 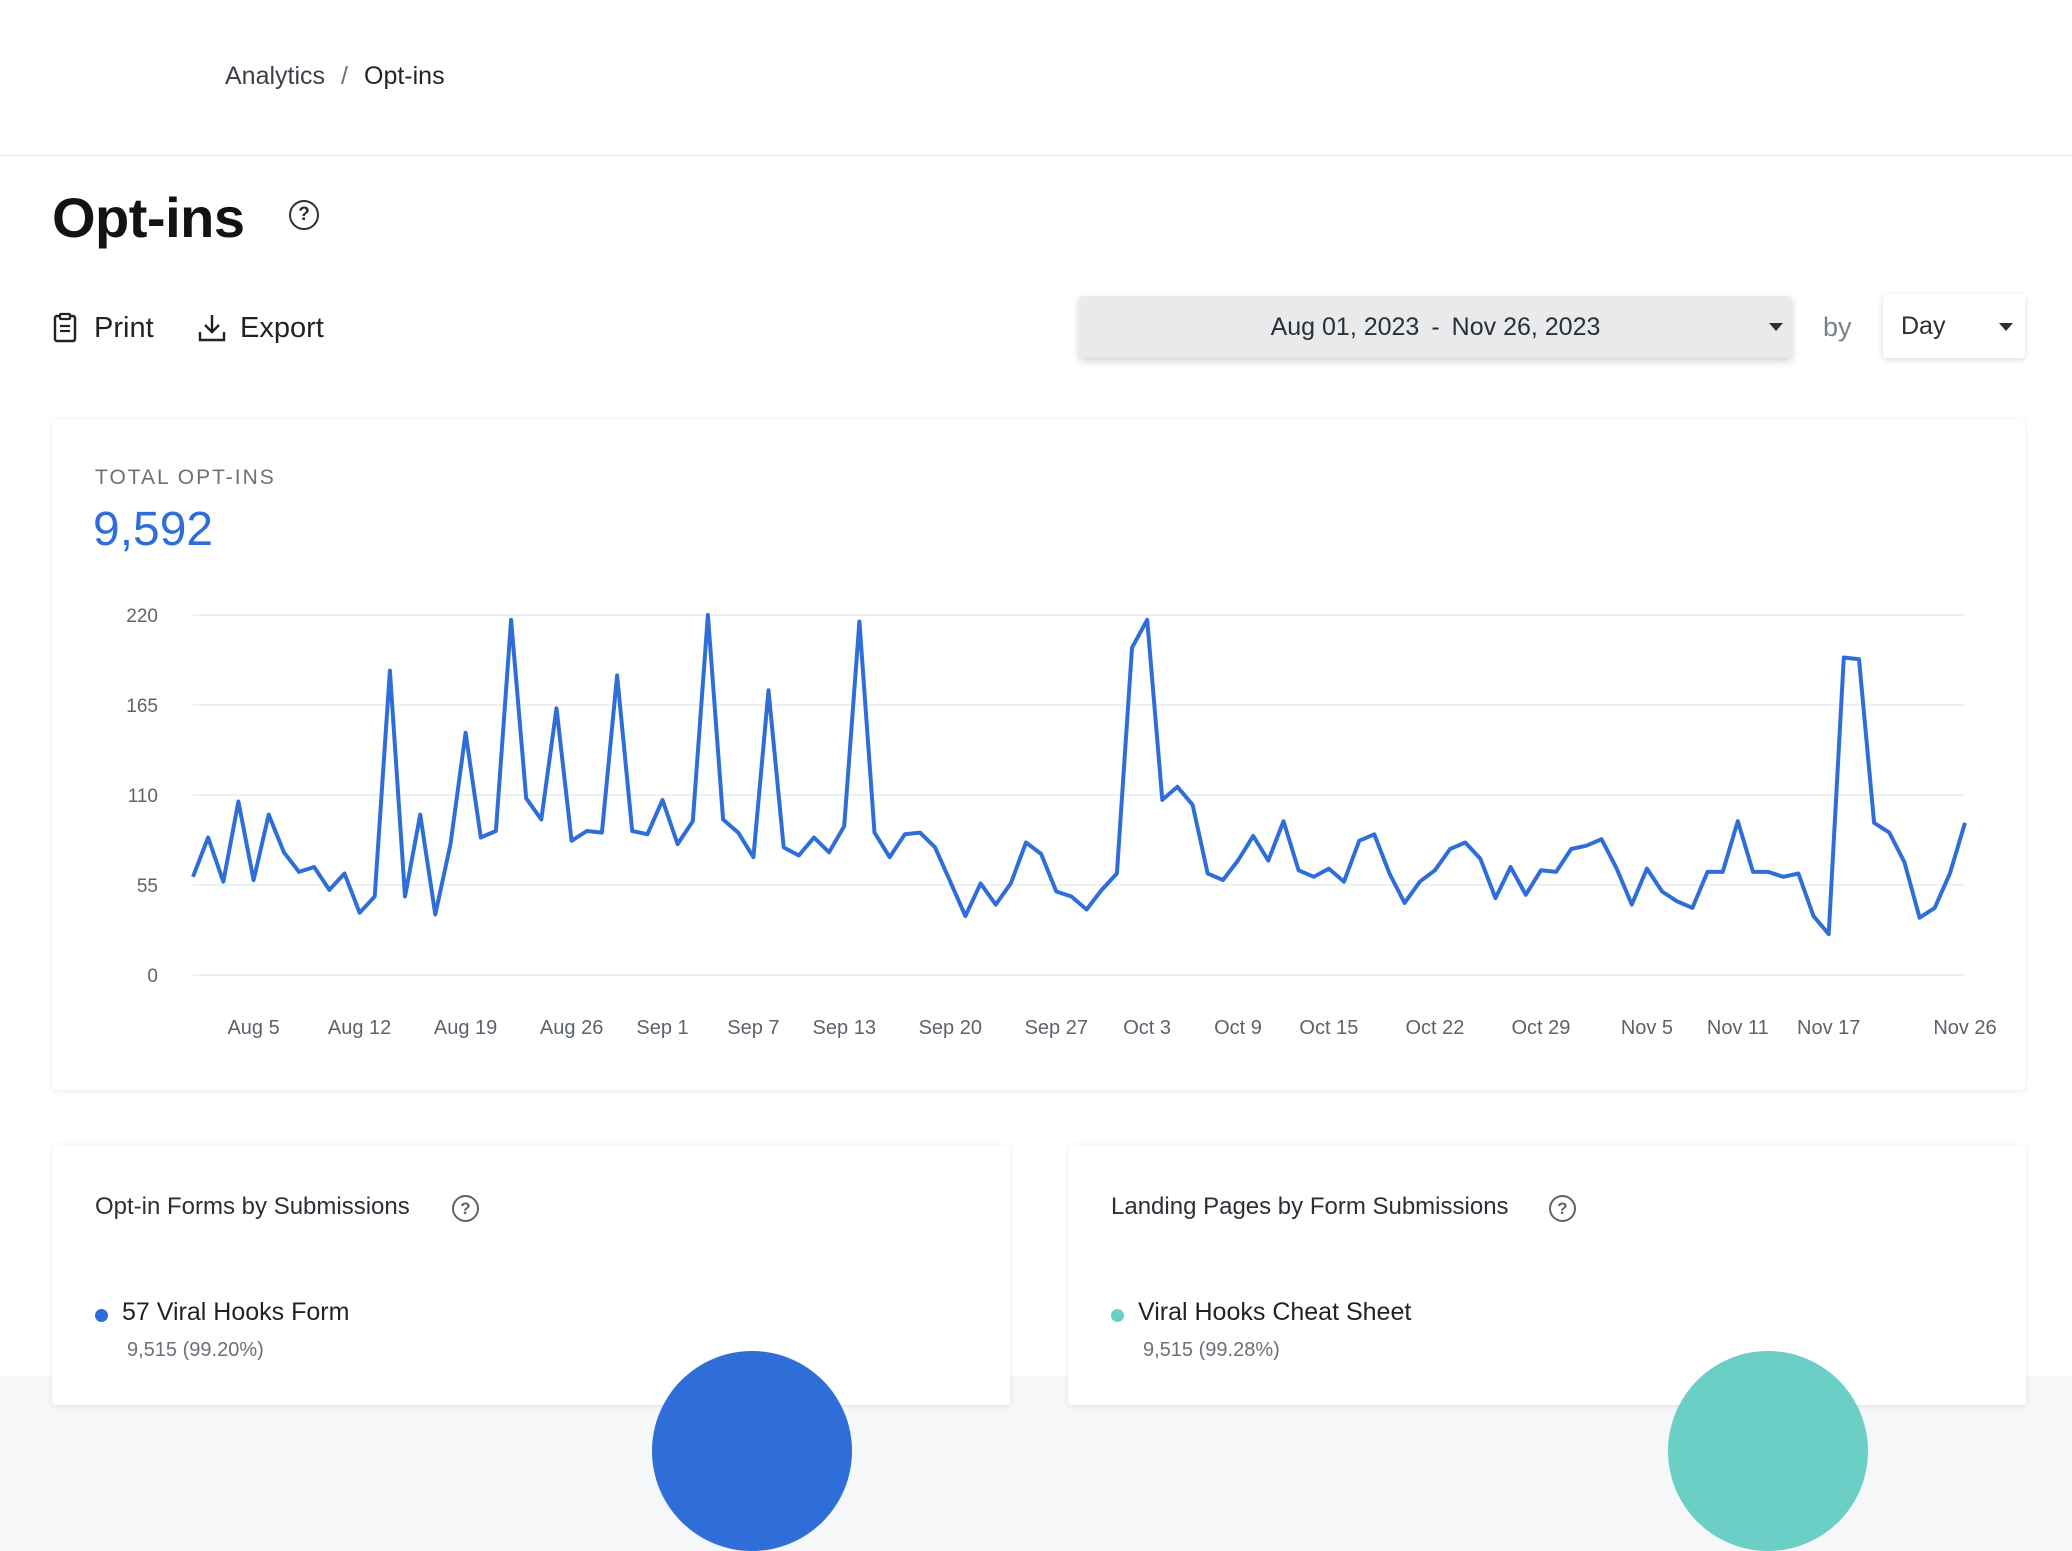 What do you see at coordinates (142, 616) in the screenshot?
I see `y-tick-label: 220` at bounding box center [142, 616].